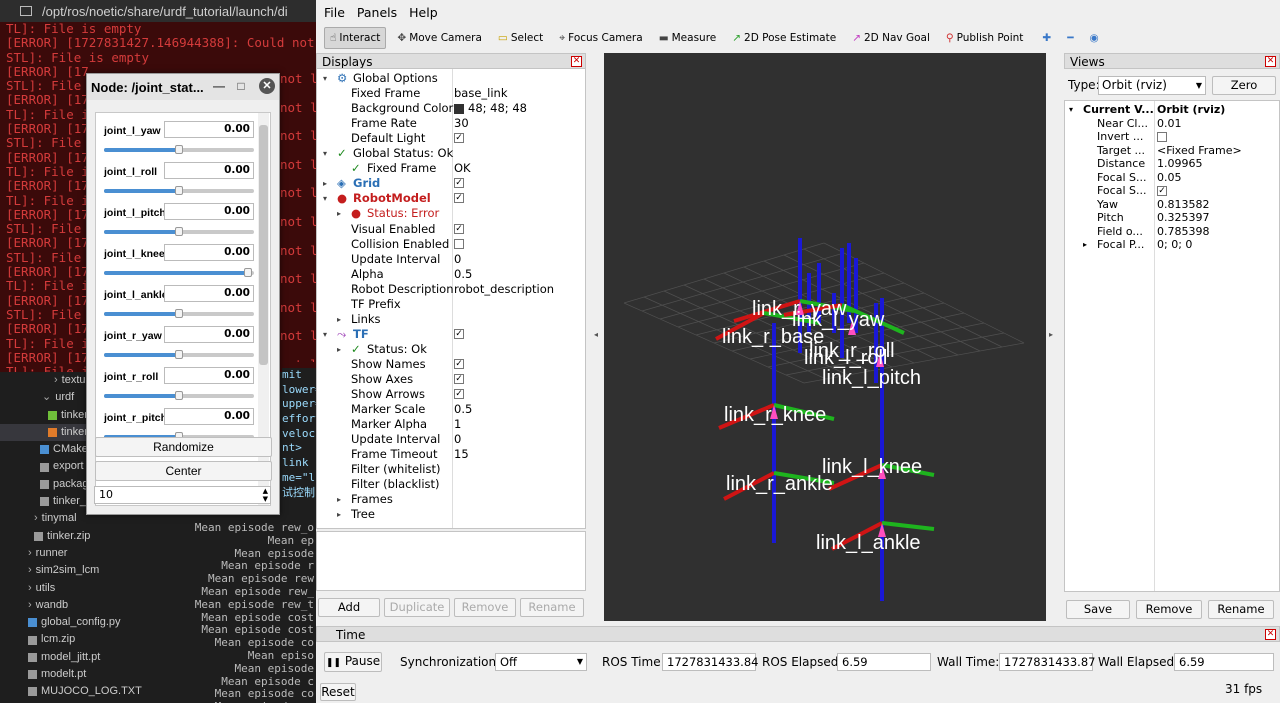  I want to click on view-property-row: Distance 1.09965, so click(1172, 164).